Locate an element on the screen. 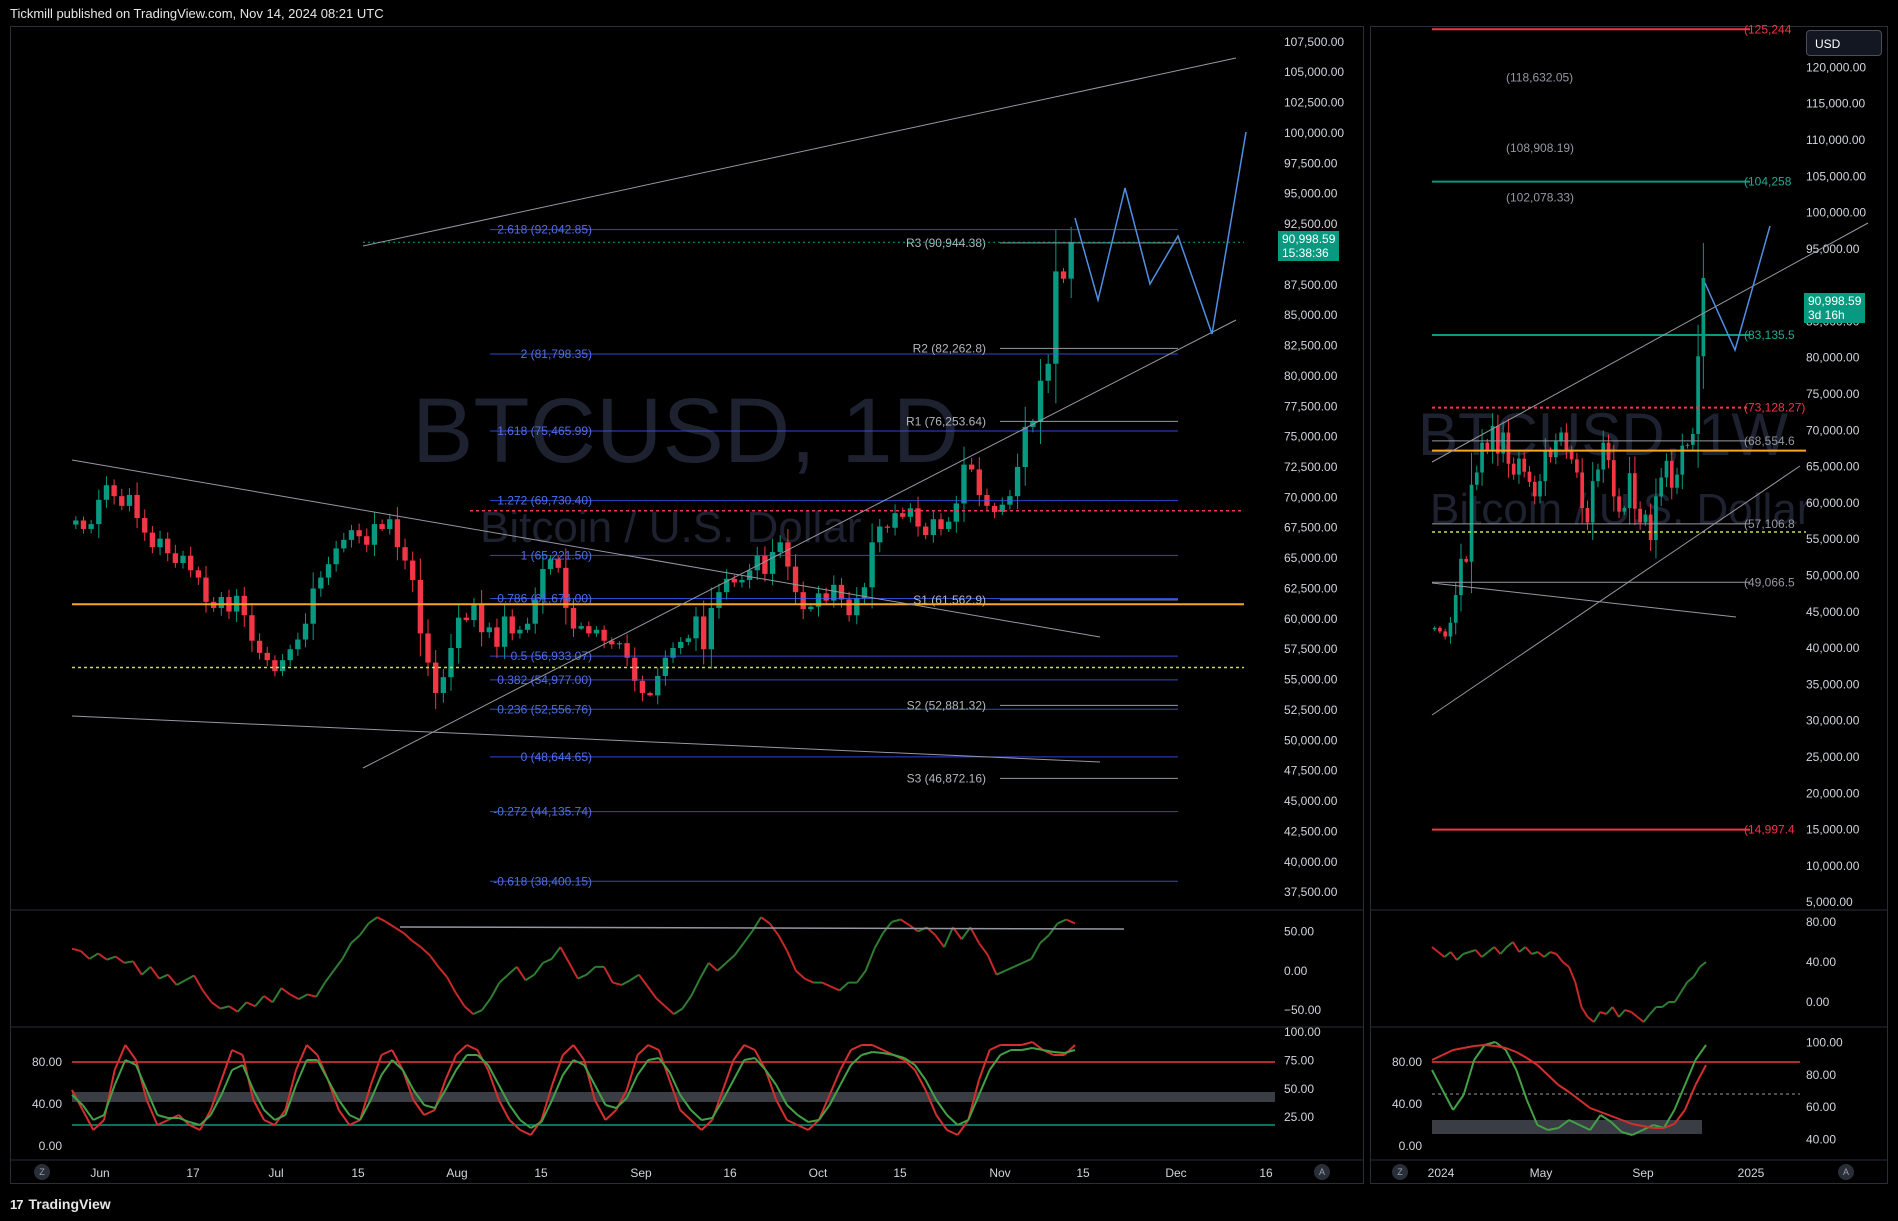 Image resolution: width=1898 pixels, height=1221 pixels. oscillator-axis-label: 100.00 is located at coordinates (1302, 1032).